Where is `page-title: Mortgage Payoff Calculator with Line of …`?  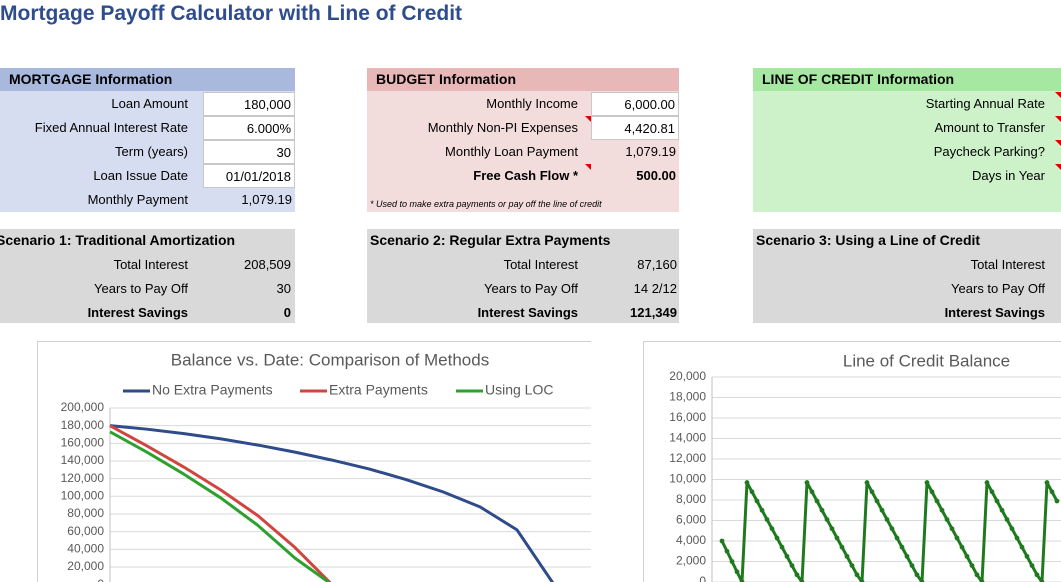
page-title: Mortgage Payoff Calculator with Line of … is located at coordinates (231, 13).